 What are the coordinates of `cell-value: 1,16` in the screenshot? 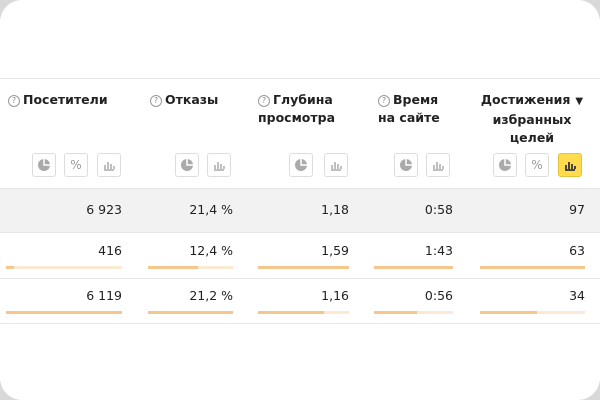 It's located at (335, 295).